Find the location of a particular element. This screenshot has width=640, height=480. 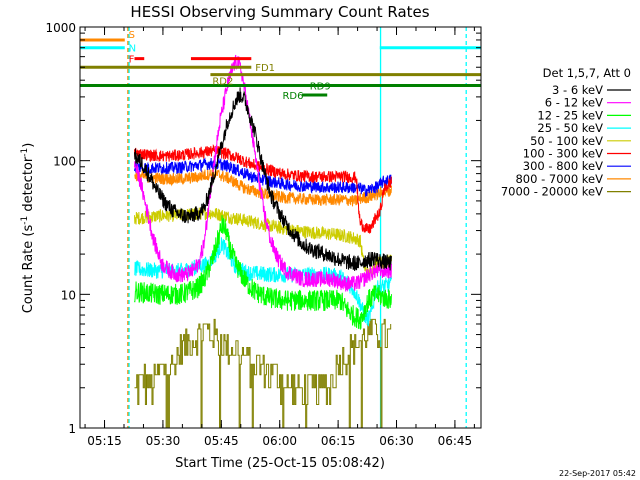

y-tick-label: 100 is located at coordinates (64, 162).